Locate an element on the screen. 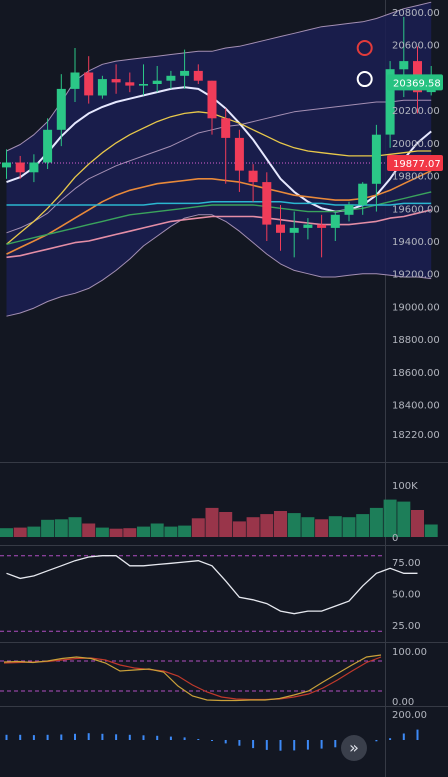  price-tick-label: 18220.00 is located at coordinates (416, 435).